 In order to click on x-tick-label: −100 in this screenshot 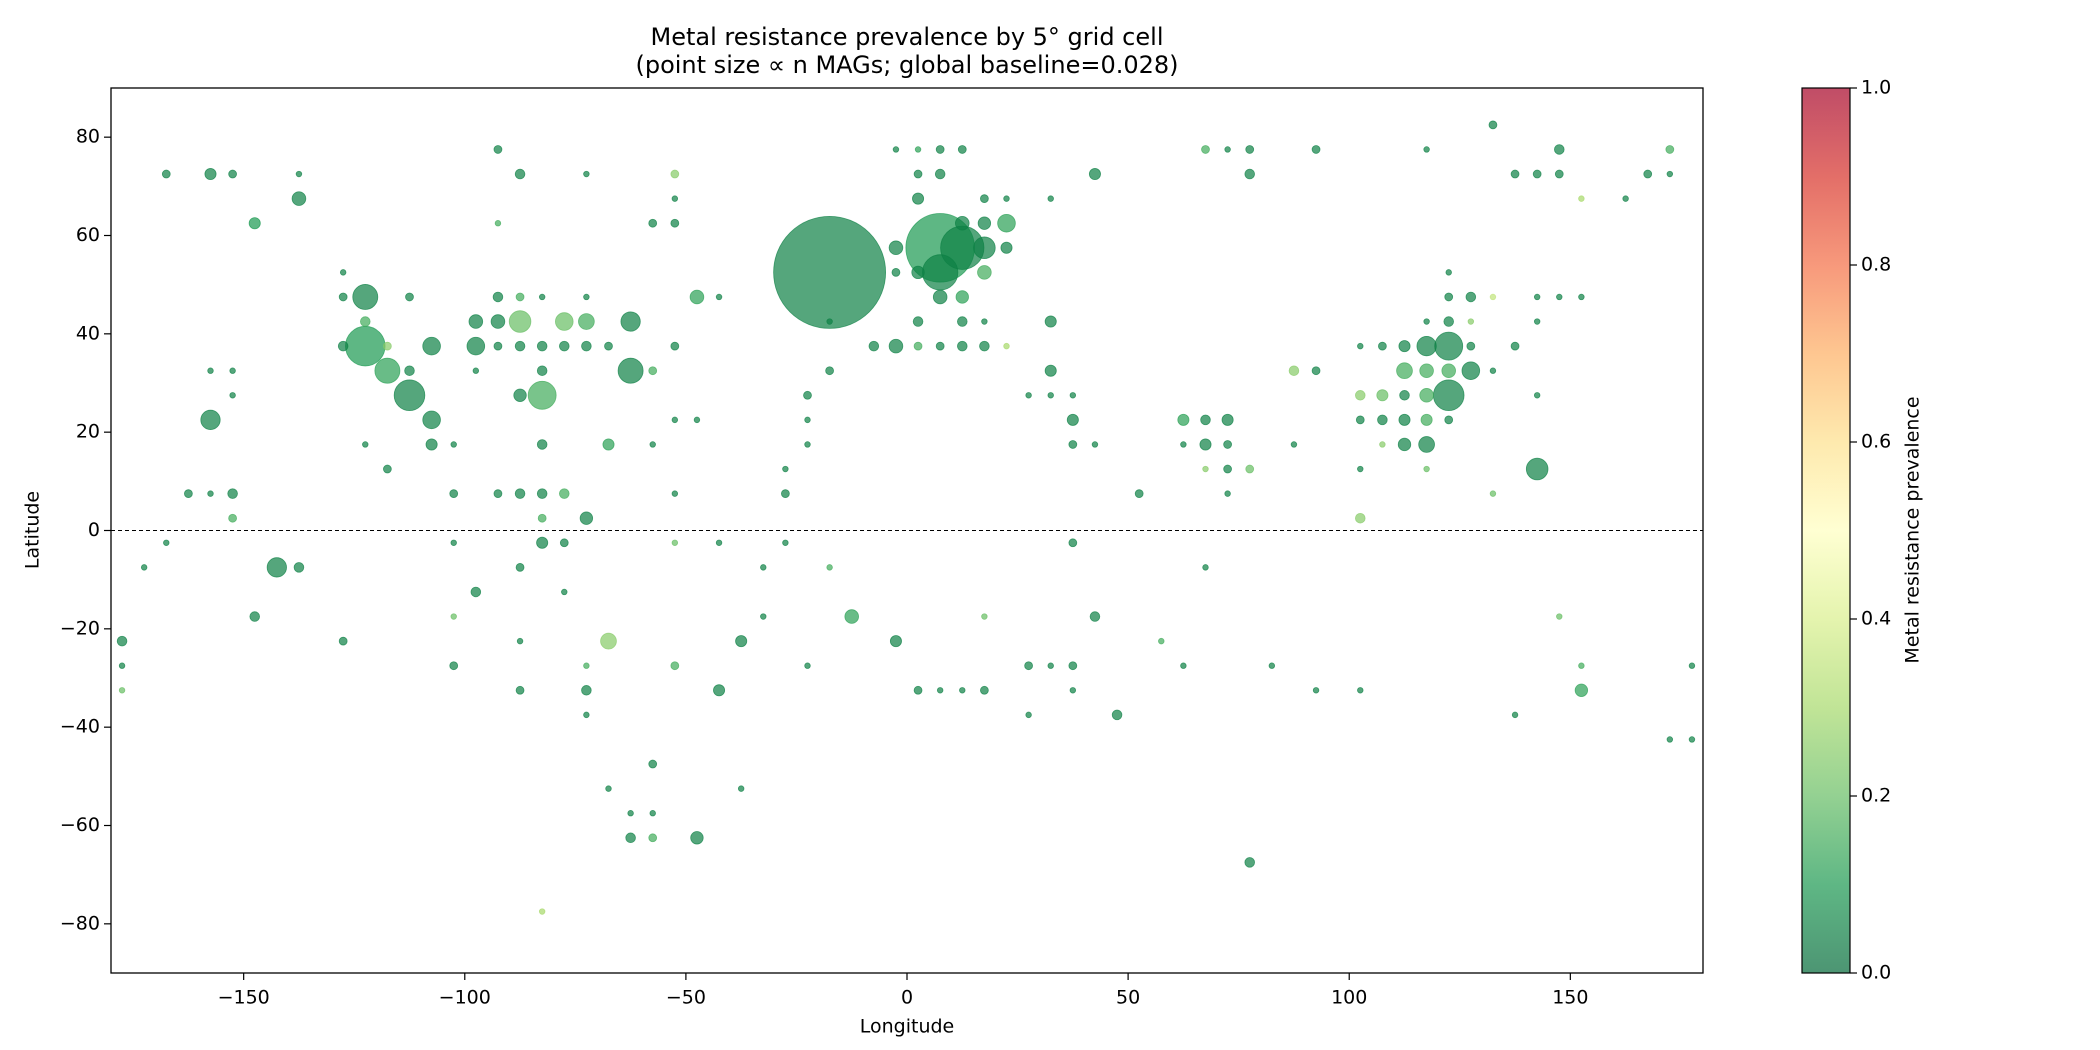, I will do `click(465, 998)`.